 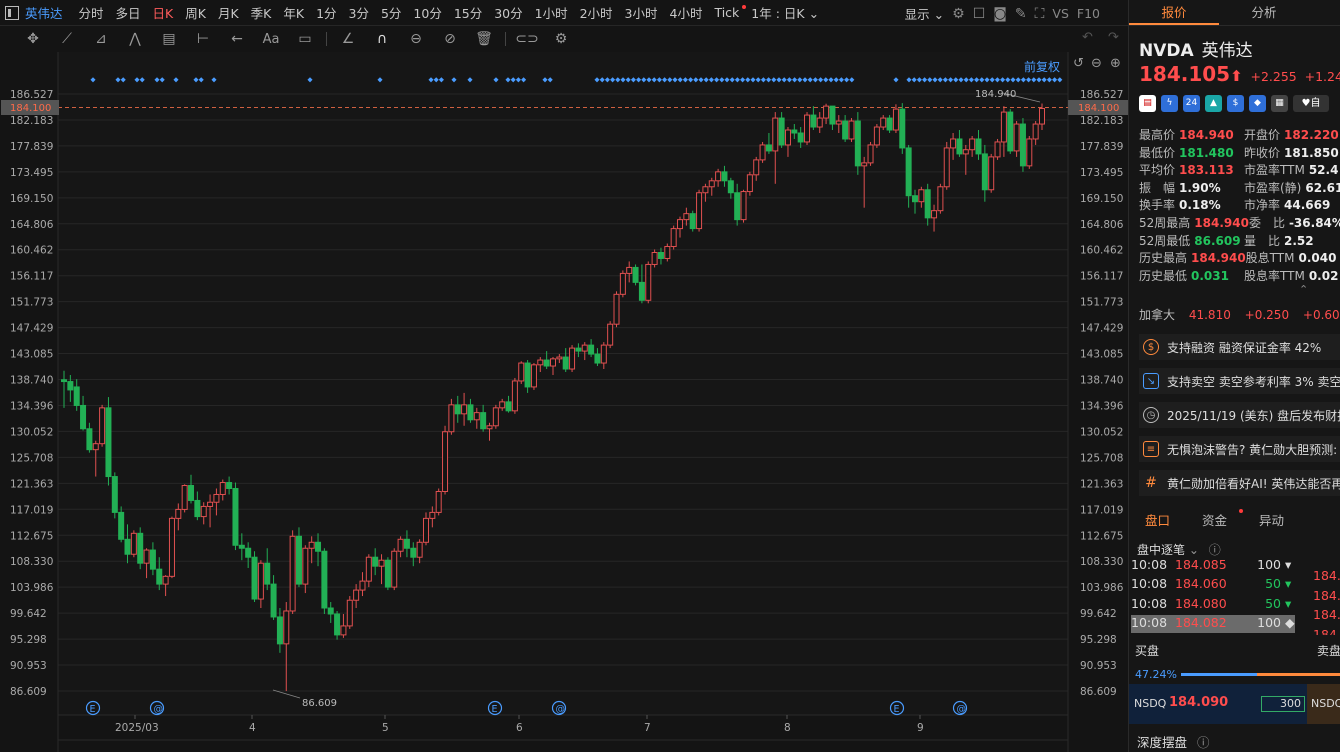 I want to click on camera-icon: ◙, so click(x=1000, y=13).